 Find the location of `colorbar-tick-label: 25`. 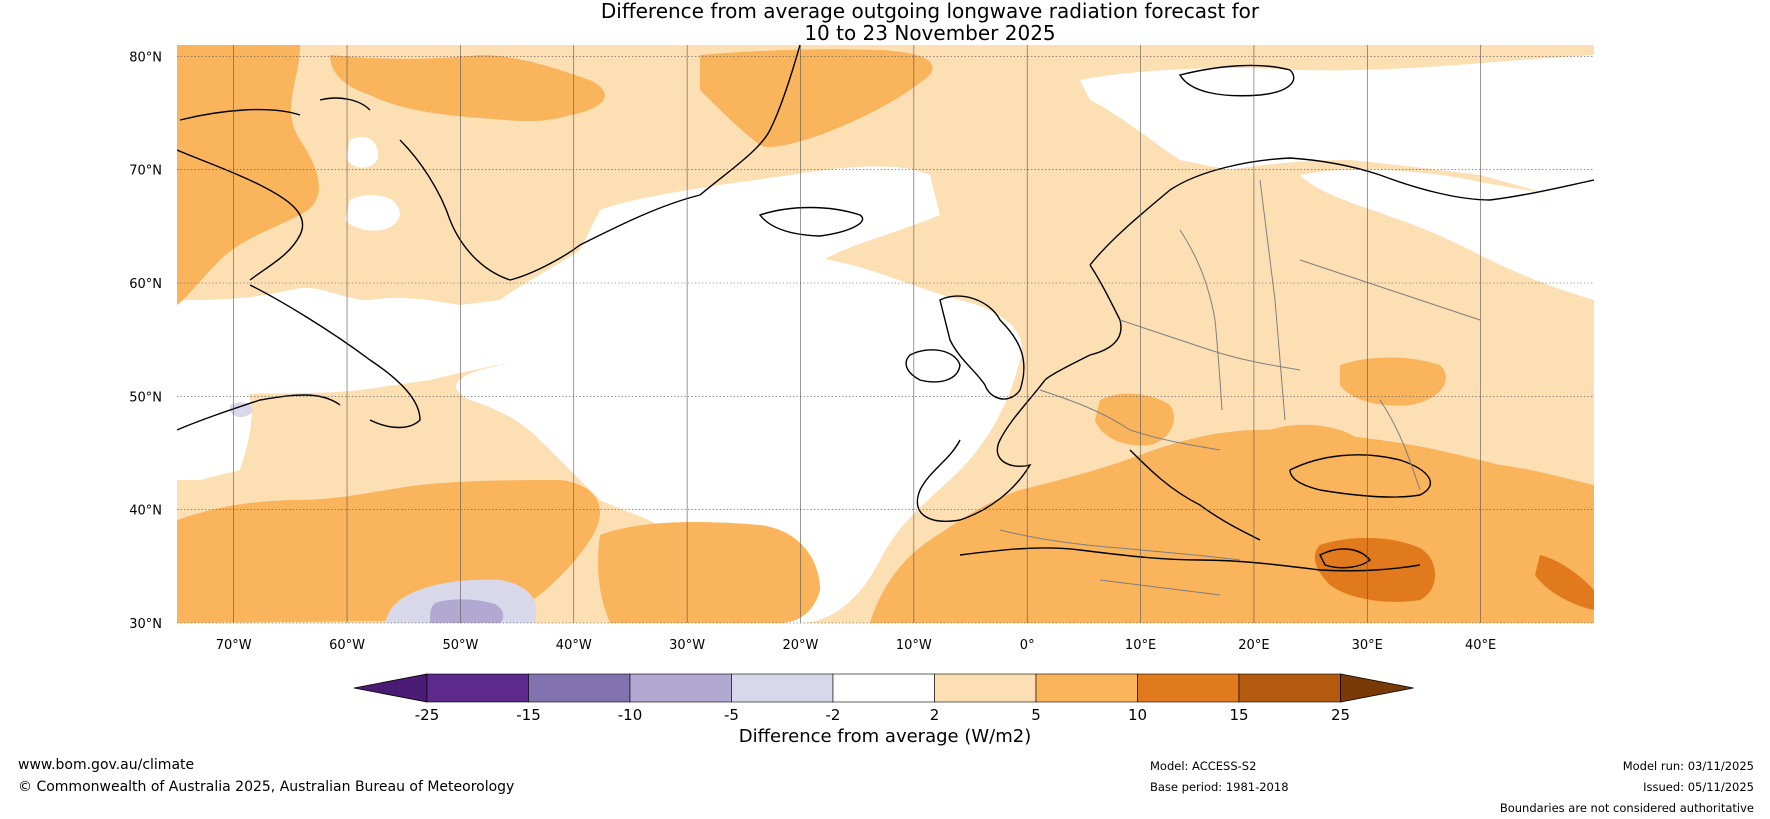

colorbar-tick-label: 25 is located at coordinates (1340, 715).